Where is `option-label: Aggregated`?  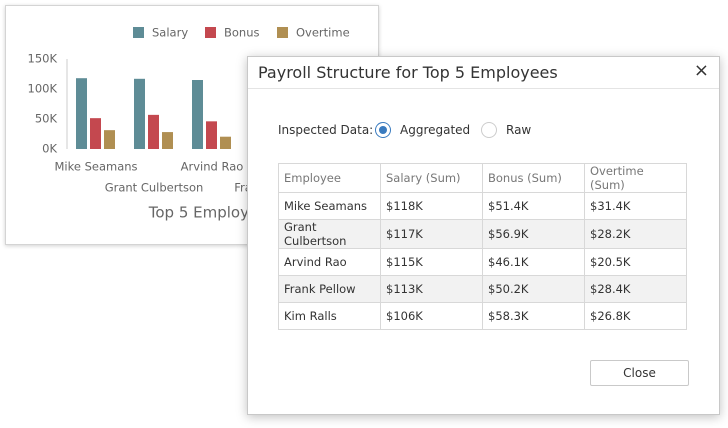
option-label: Aggregated is located at coordinates (435, 130).